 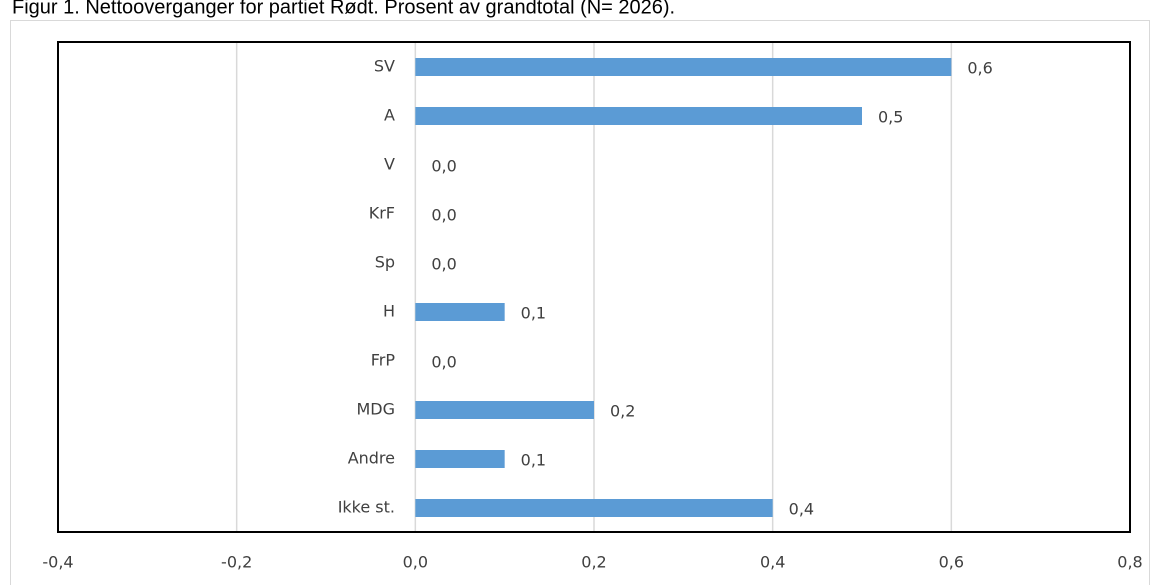 What do you see at coordinates (593, 562) in the screenshot?
I see `x-tick-label: 0,2` at bounding box center [593, 562].